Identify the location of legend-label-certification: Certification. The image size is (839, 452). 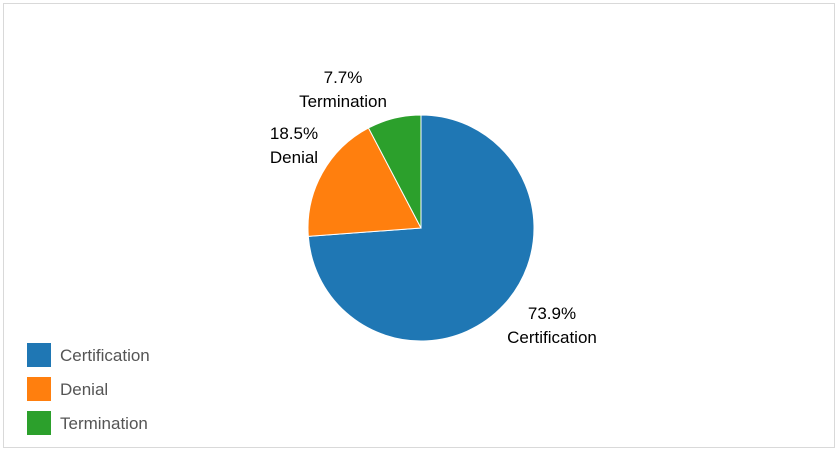
(105, 355).